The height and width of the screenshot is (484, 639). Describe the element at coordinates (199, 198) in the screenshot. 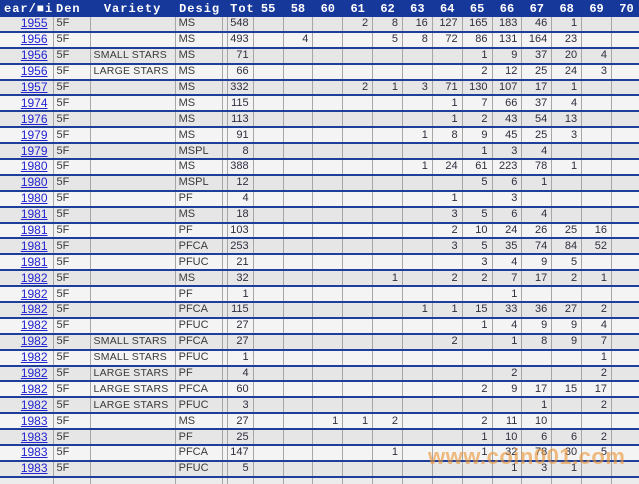

I see `desig-cell: PF` at that location.